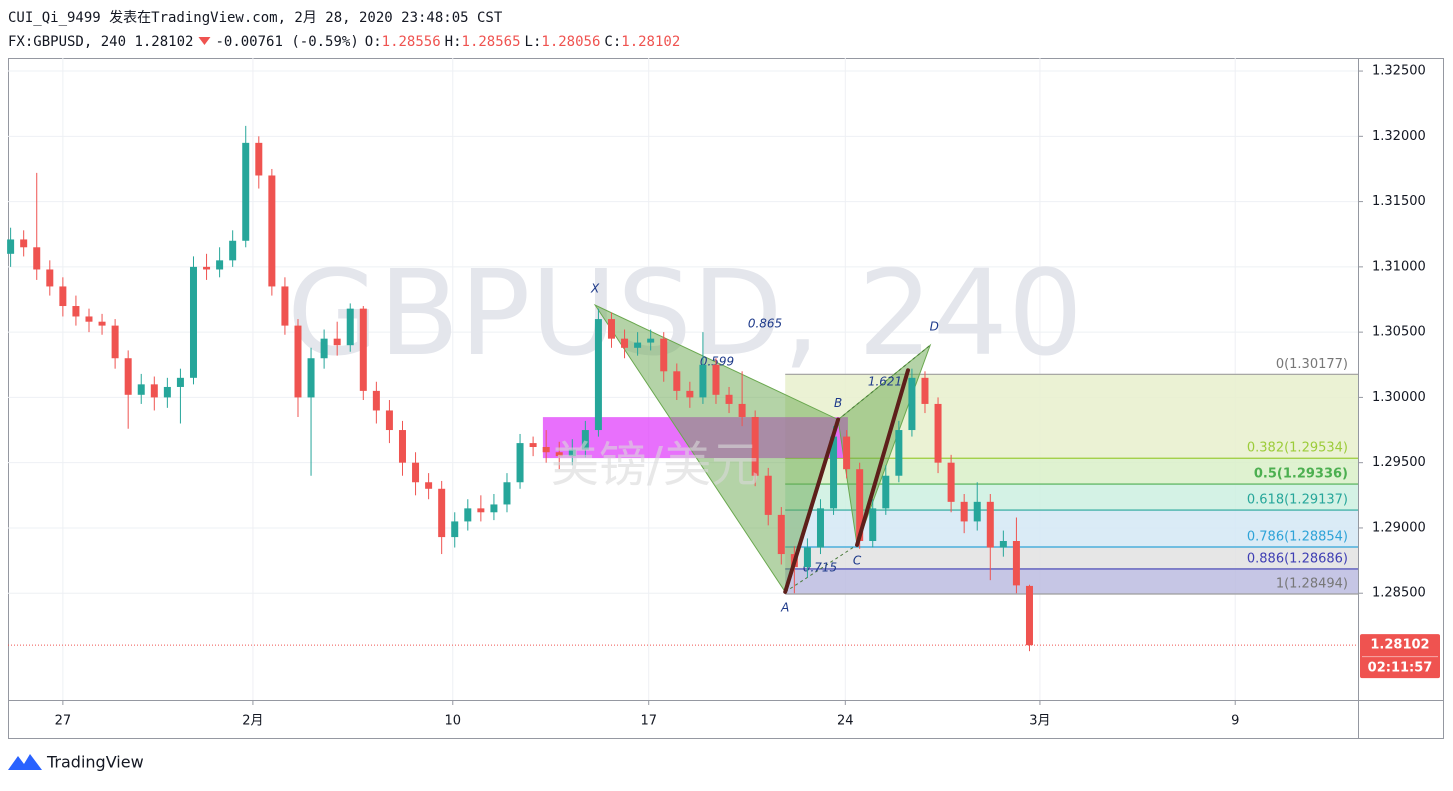 The image size is (1453, 791). What do you see at coordinates (67, 42) in the screenshot?
I see `symbol: FX:GBPUSD, 240` at bounding box center [67, 42].